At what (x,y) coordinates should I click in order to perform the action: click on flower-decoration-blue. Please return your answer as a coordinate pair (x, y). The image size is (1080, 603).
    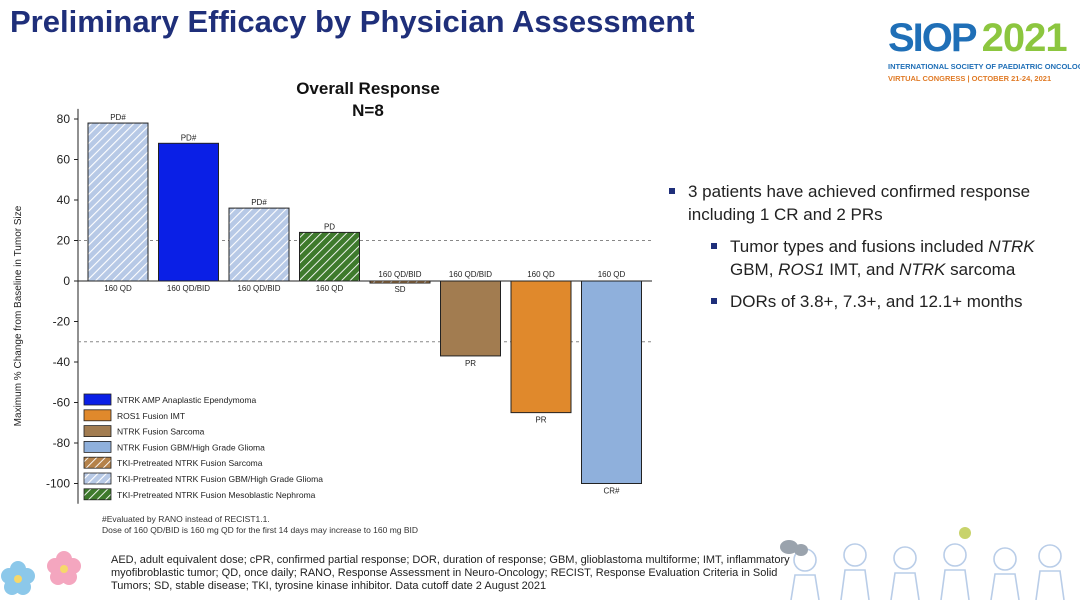
    Looking at the image, I should click on (18, 578).